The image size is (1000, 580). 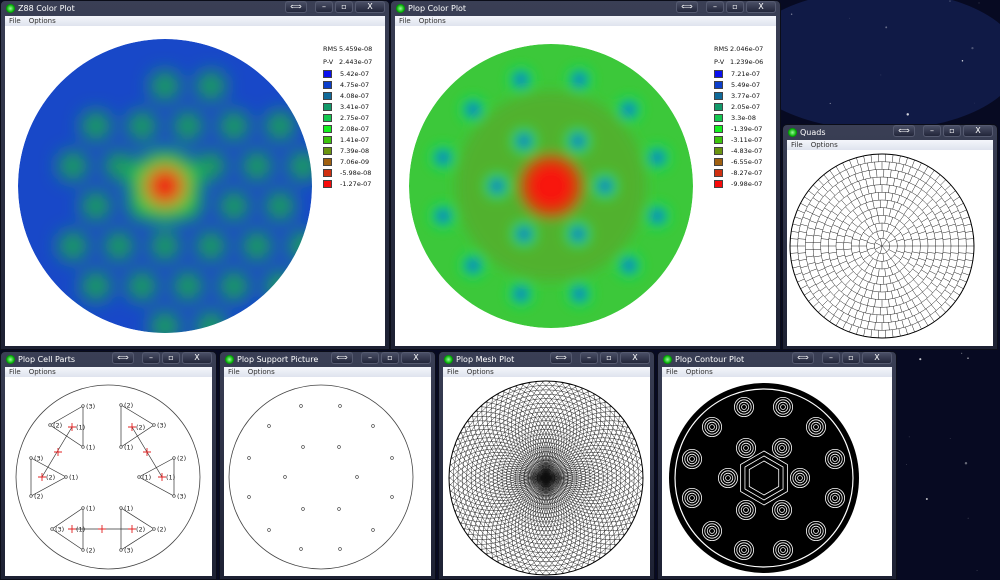 I want to click on title-bar: Plop Support Picture ⟺ – ▫ X, so click(x=327, y=359).